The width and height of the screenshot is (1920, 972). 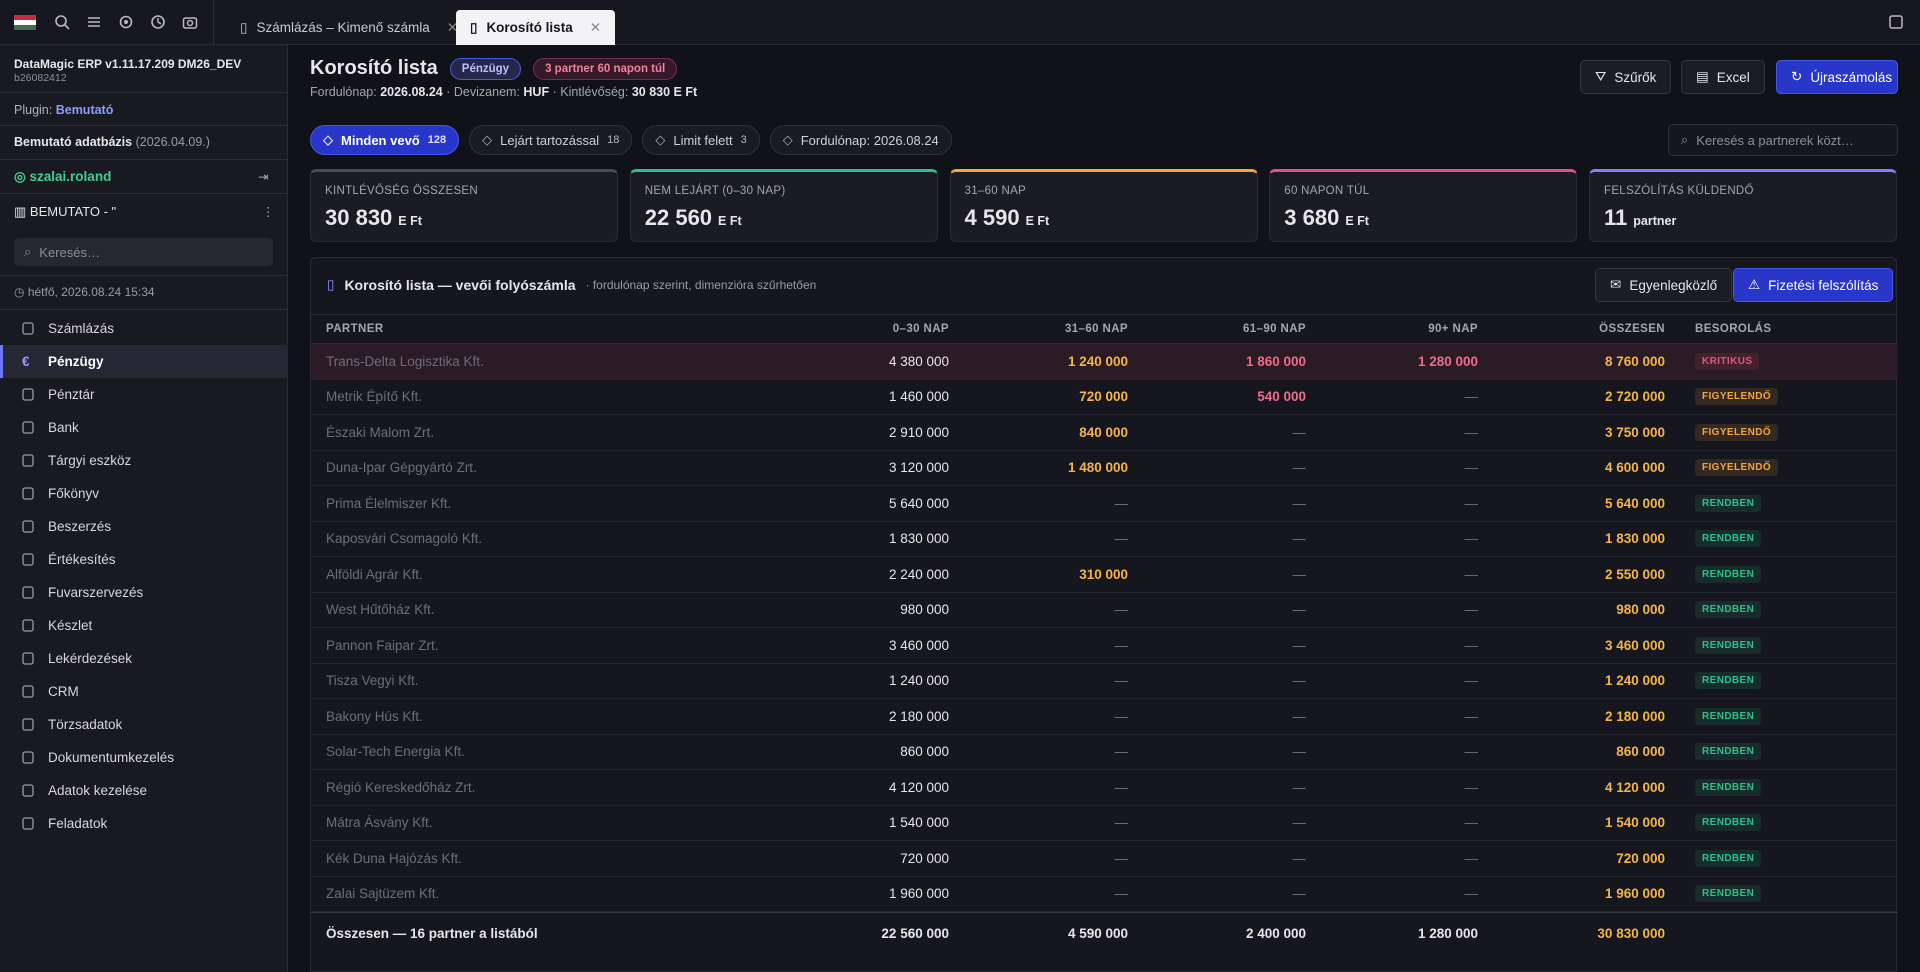 What do you see at coordinates (144, 757) in the screenshot?
I see `menu-item: Dokumentumkezelés` at bounding box center [144, 757].